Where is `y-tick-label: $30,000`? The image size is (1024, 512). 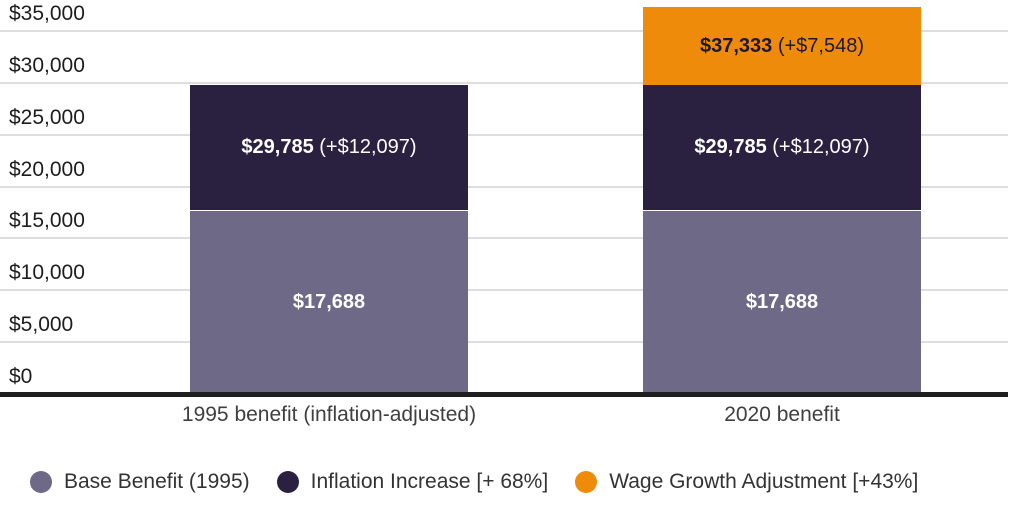
y-tick-label: $30,000 is located at coordinates (47, 65).